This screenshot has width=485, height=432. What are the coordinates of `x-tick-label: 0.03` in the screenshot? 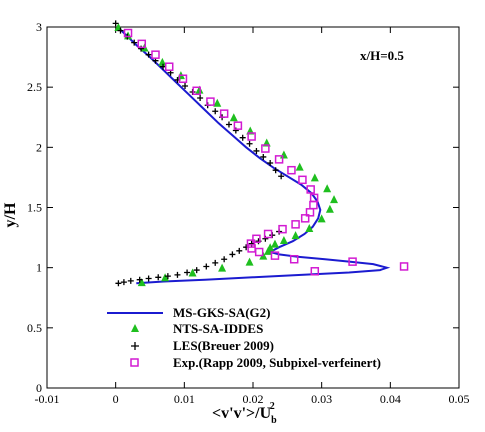 It's located at (321, 399).